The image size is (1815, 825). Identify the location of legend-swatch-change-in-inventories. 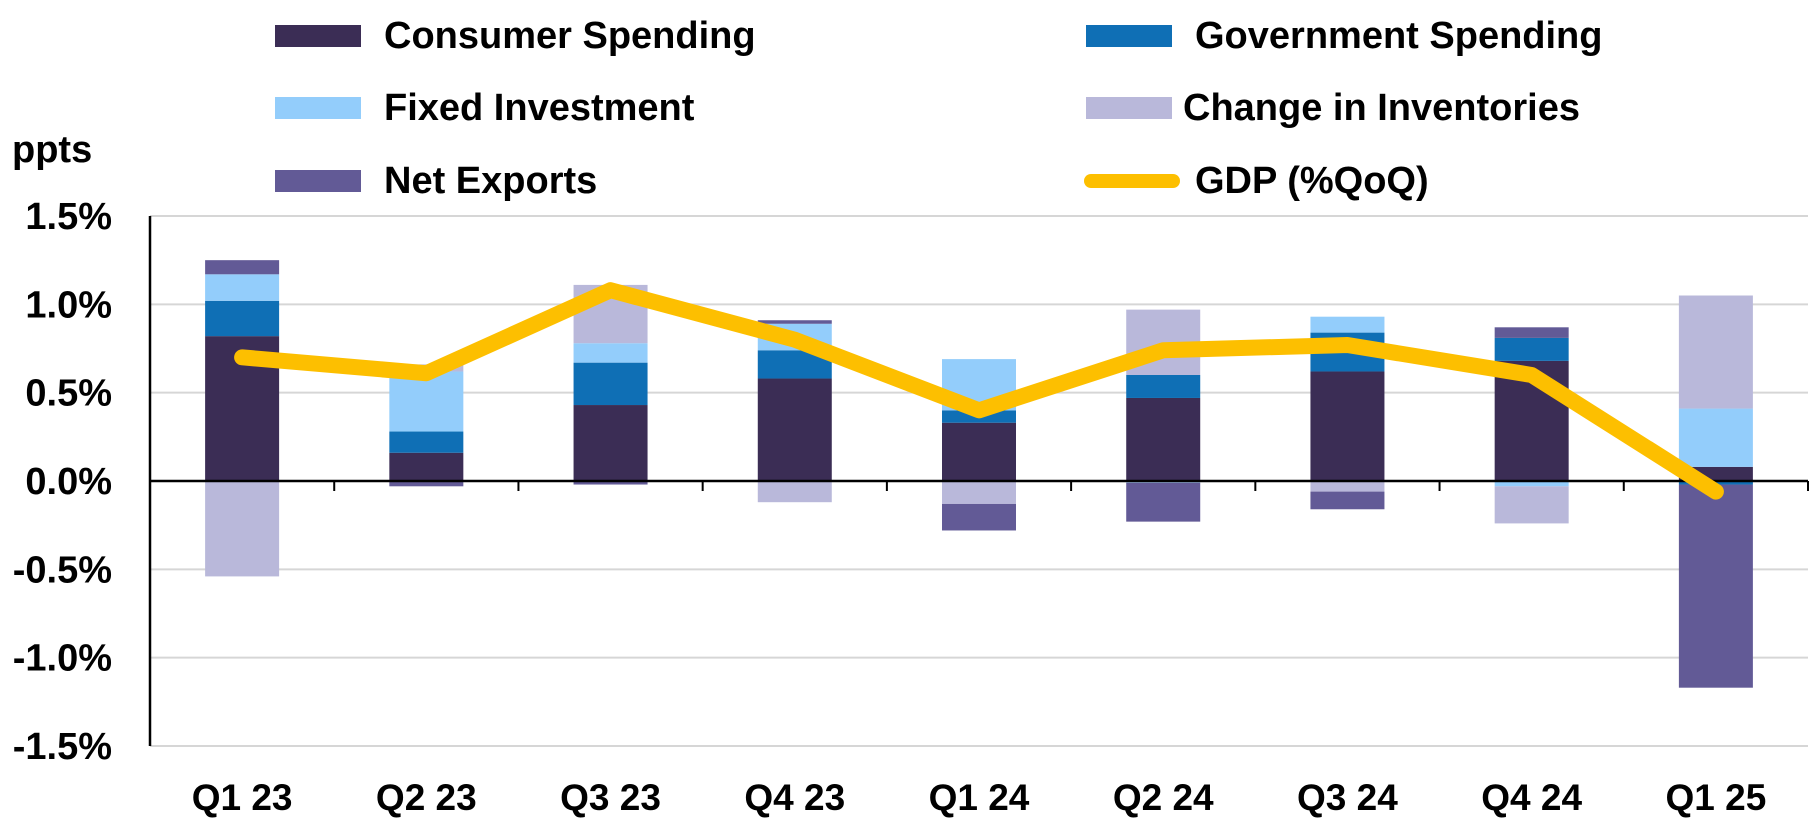
(1129, 108).